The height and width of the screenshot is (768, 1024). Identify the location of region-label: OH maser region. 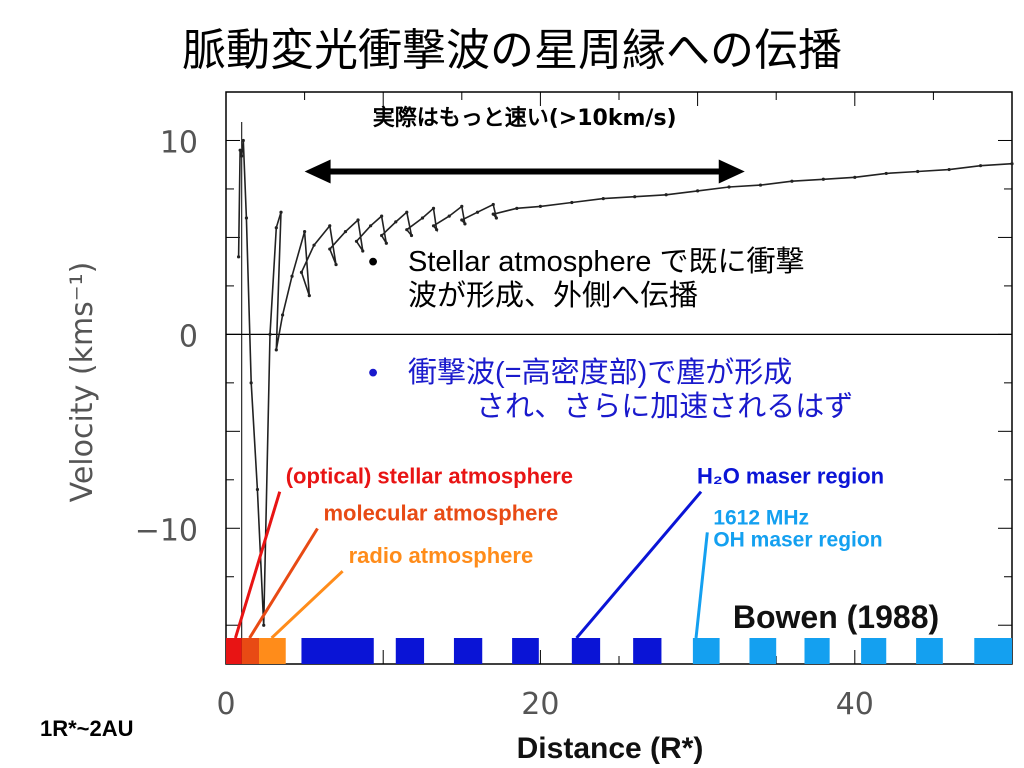
(797, 539).